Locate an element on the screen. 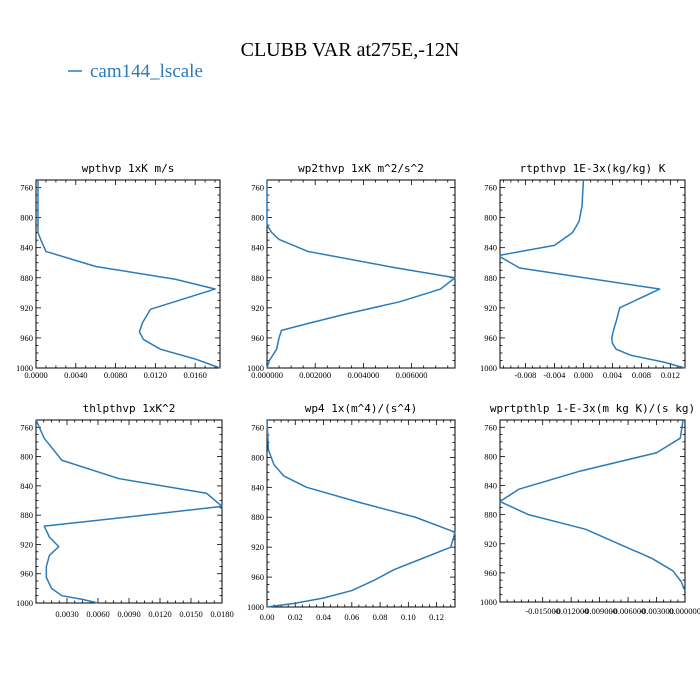 The image size is (700, 700). x-tick-label: 0.04 is located at coordinates (324, 617).